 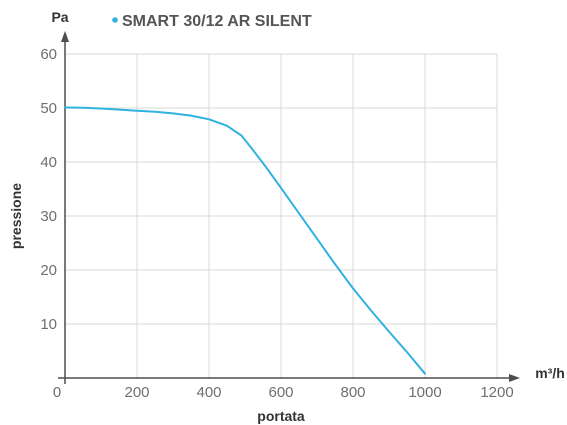 What do you see at coordinates (48, 108) in the screenshot?
I see `y-tick-label: 50` at bounding box center [48, 108].